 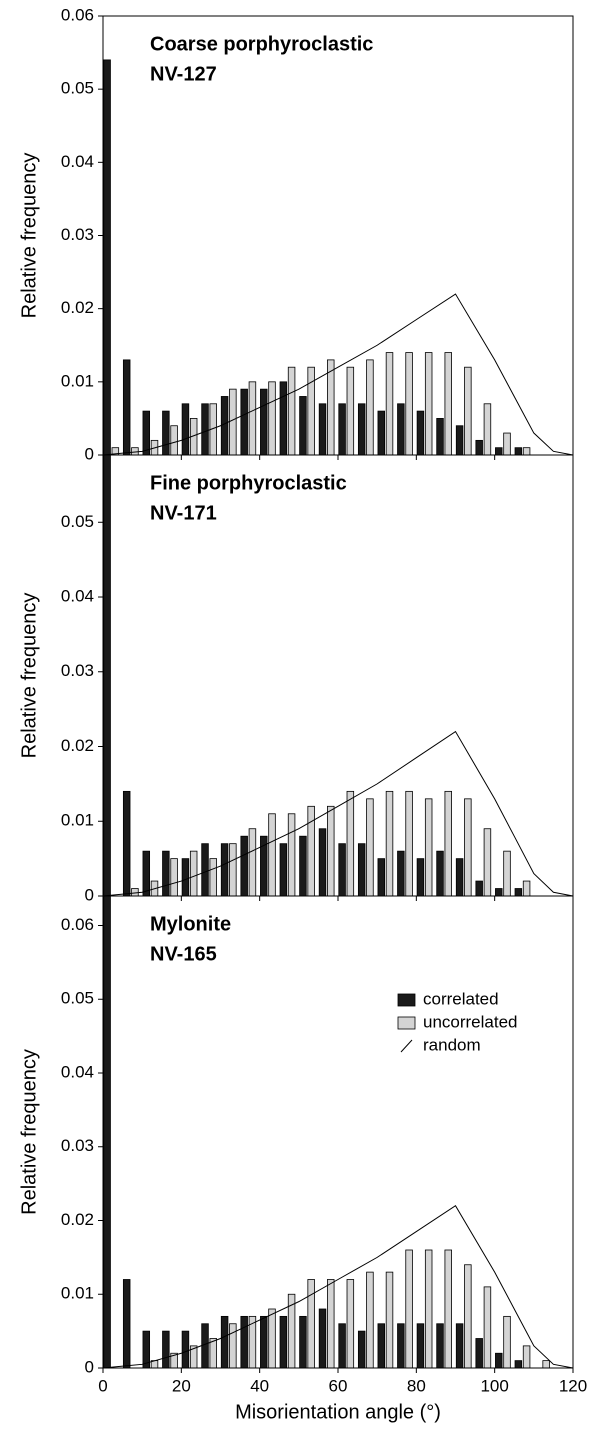 What do you see at coordinates (494, 1385) in the screenshot?
I see `x-tick-label: 100` at bounding box center [494, 1385].